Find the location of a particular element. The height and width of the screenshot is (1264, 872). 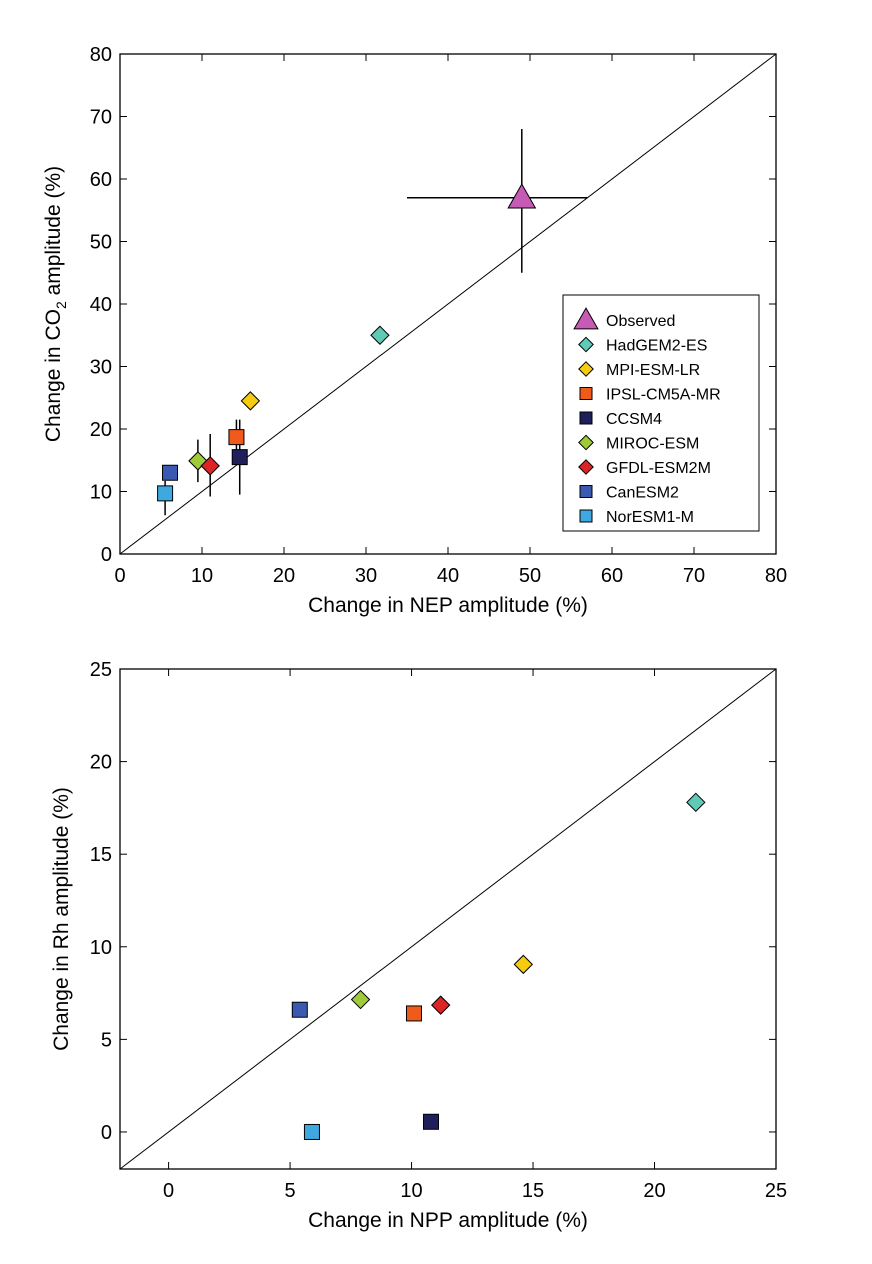

y-tick-label-bottom: 20 is located at coordinates (101, 763).